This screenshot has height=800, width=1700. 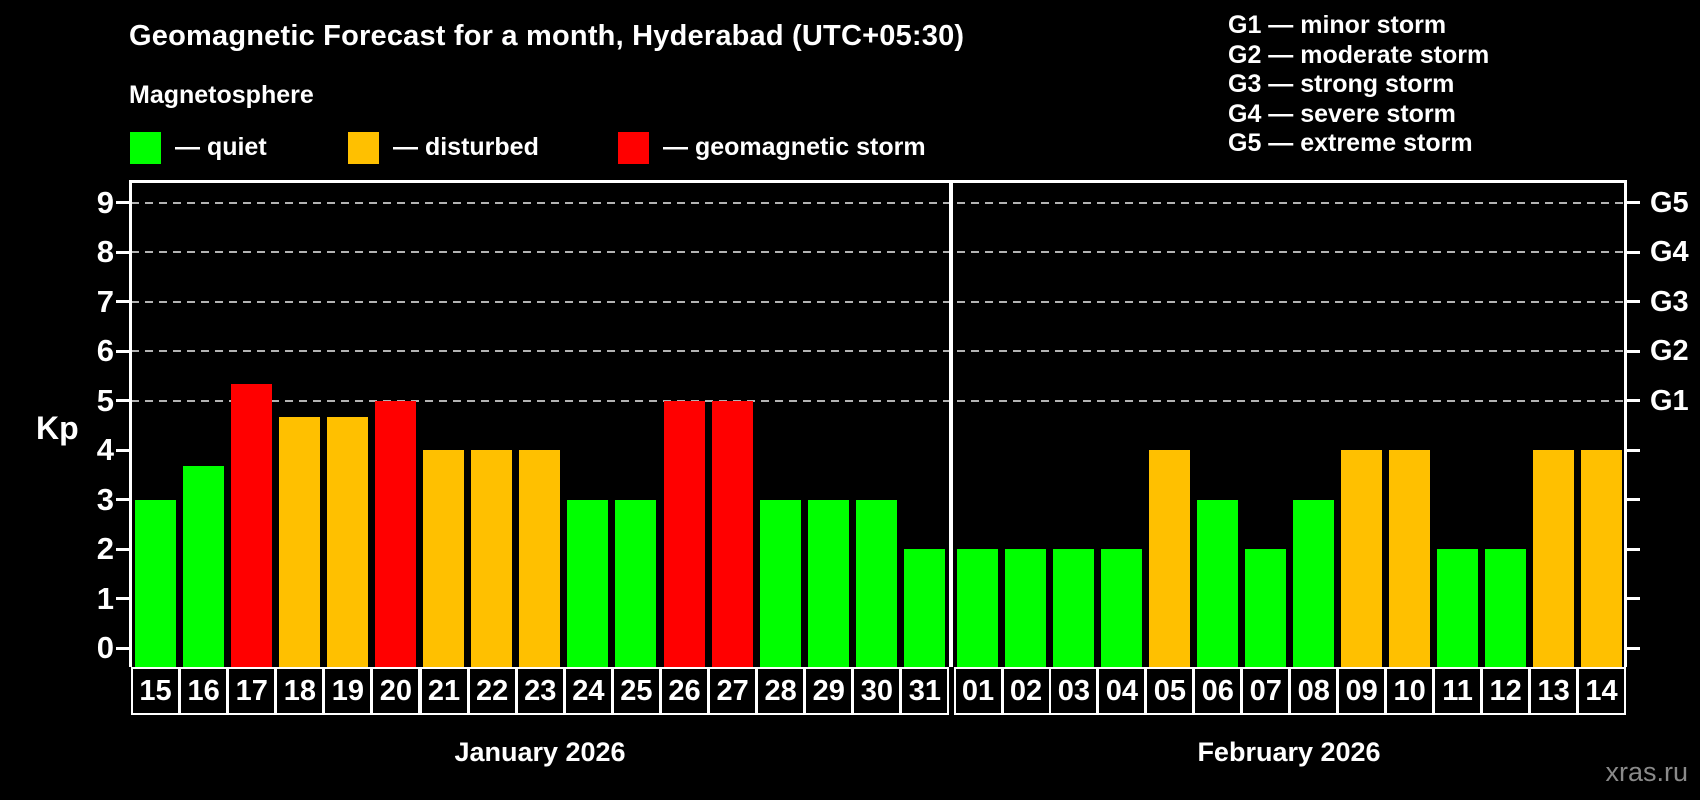 I want to click on day-label-box: 09, so click(x=1362, y=691).